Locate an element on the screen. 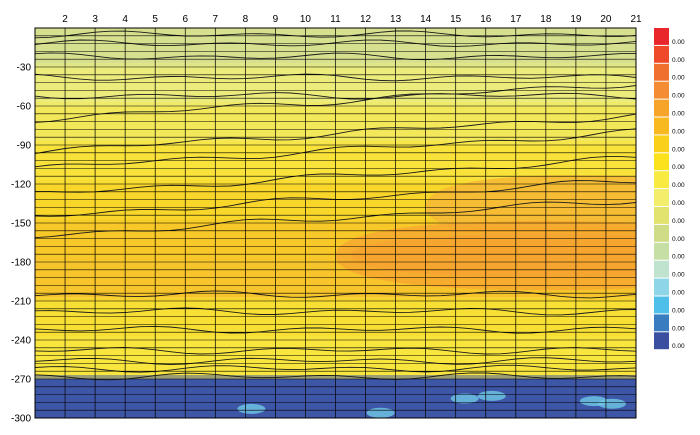 Image resolution: width=700 pixels, height=435 pixels. x-tick-label: 11 is located at coordinates (335, 19).